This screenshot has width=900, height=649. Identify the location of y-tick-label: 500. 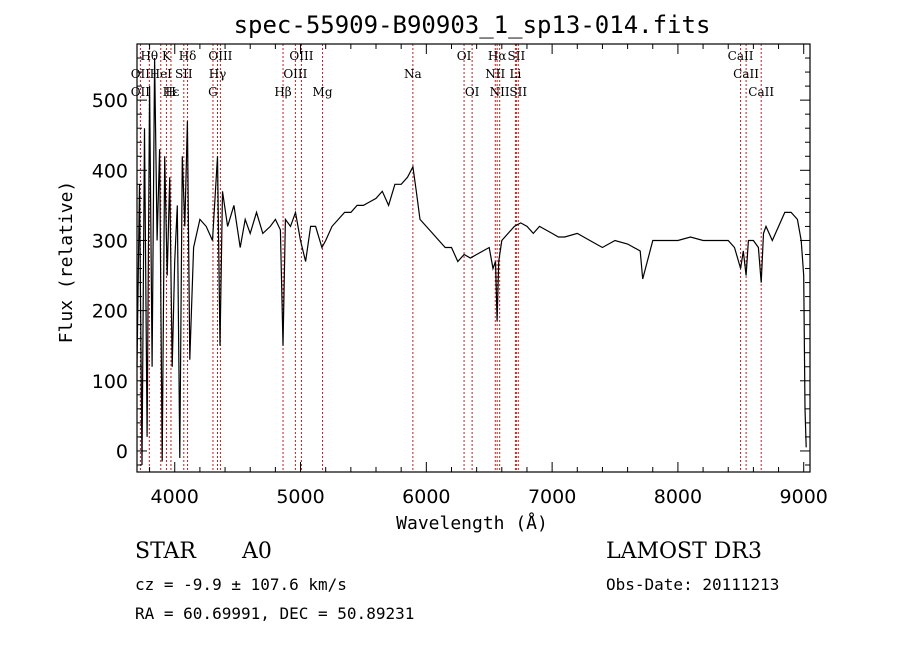
(110, 101).